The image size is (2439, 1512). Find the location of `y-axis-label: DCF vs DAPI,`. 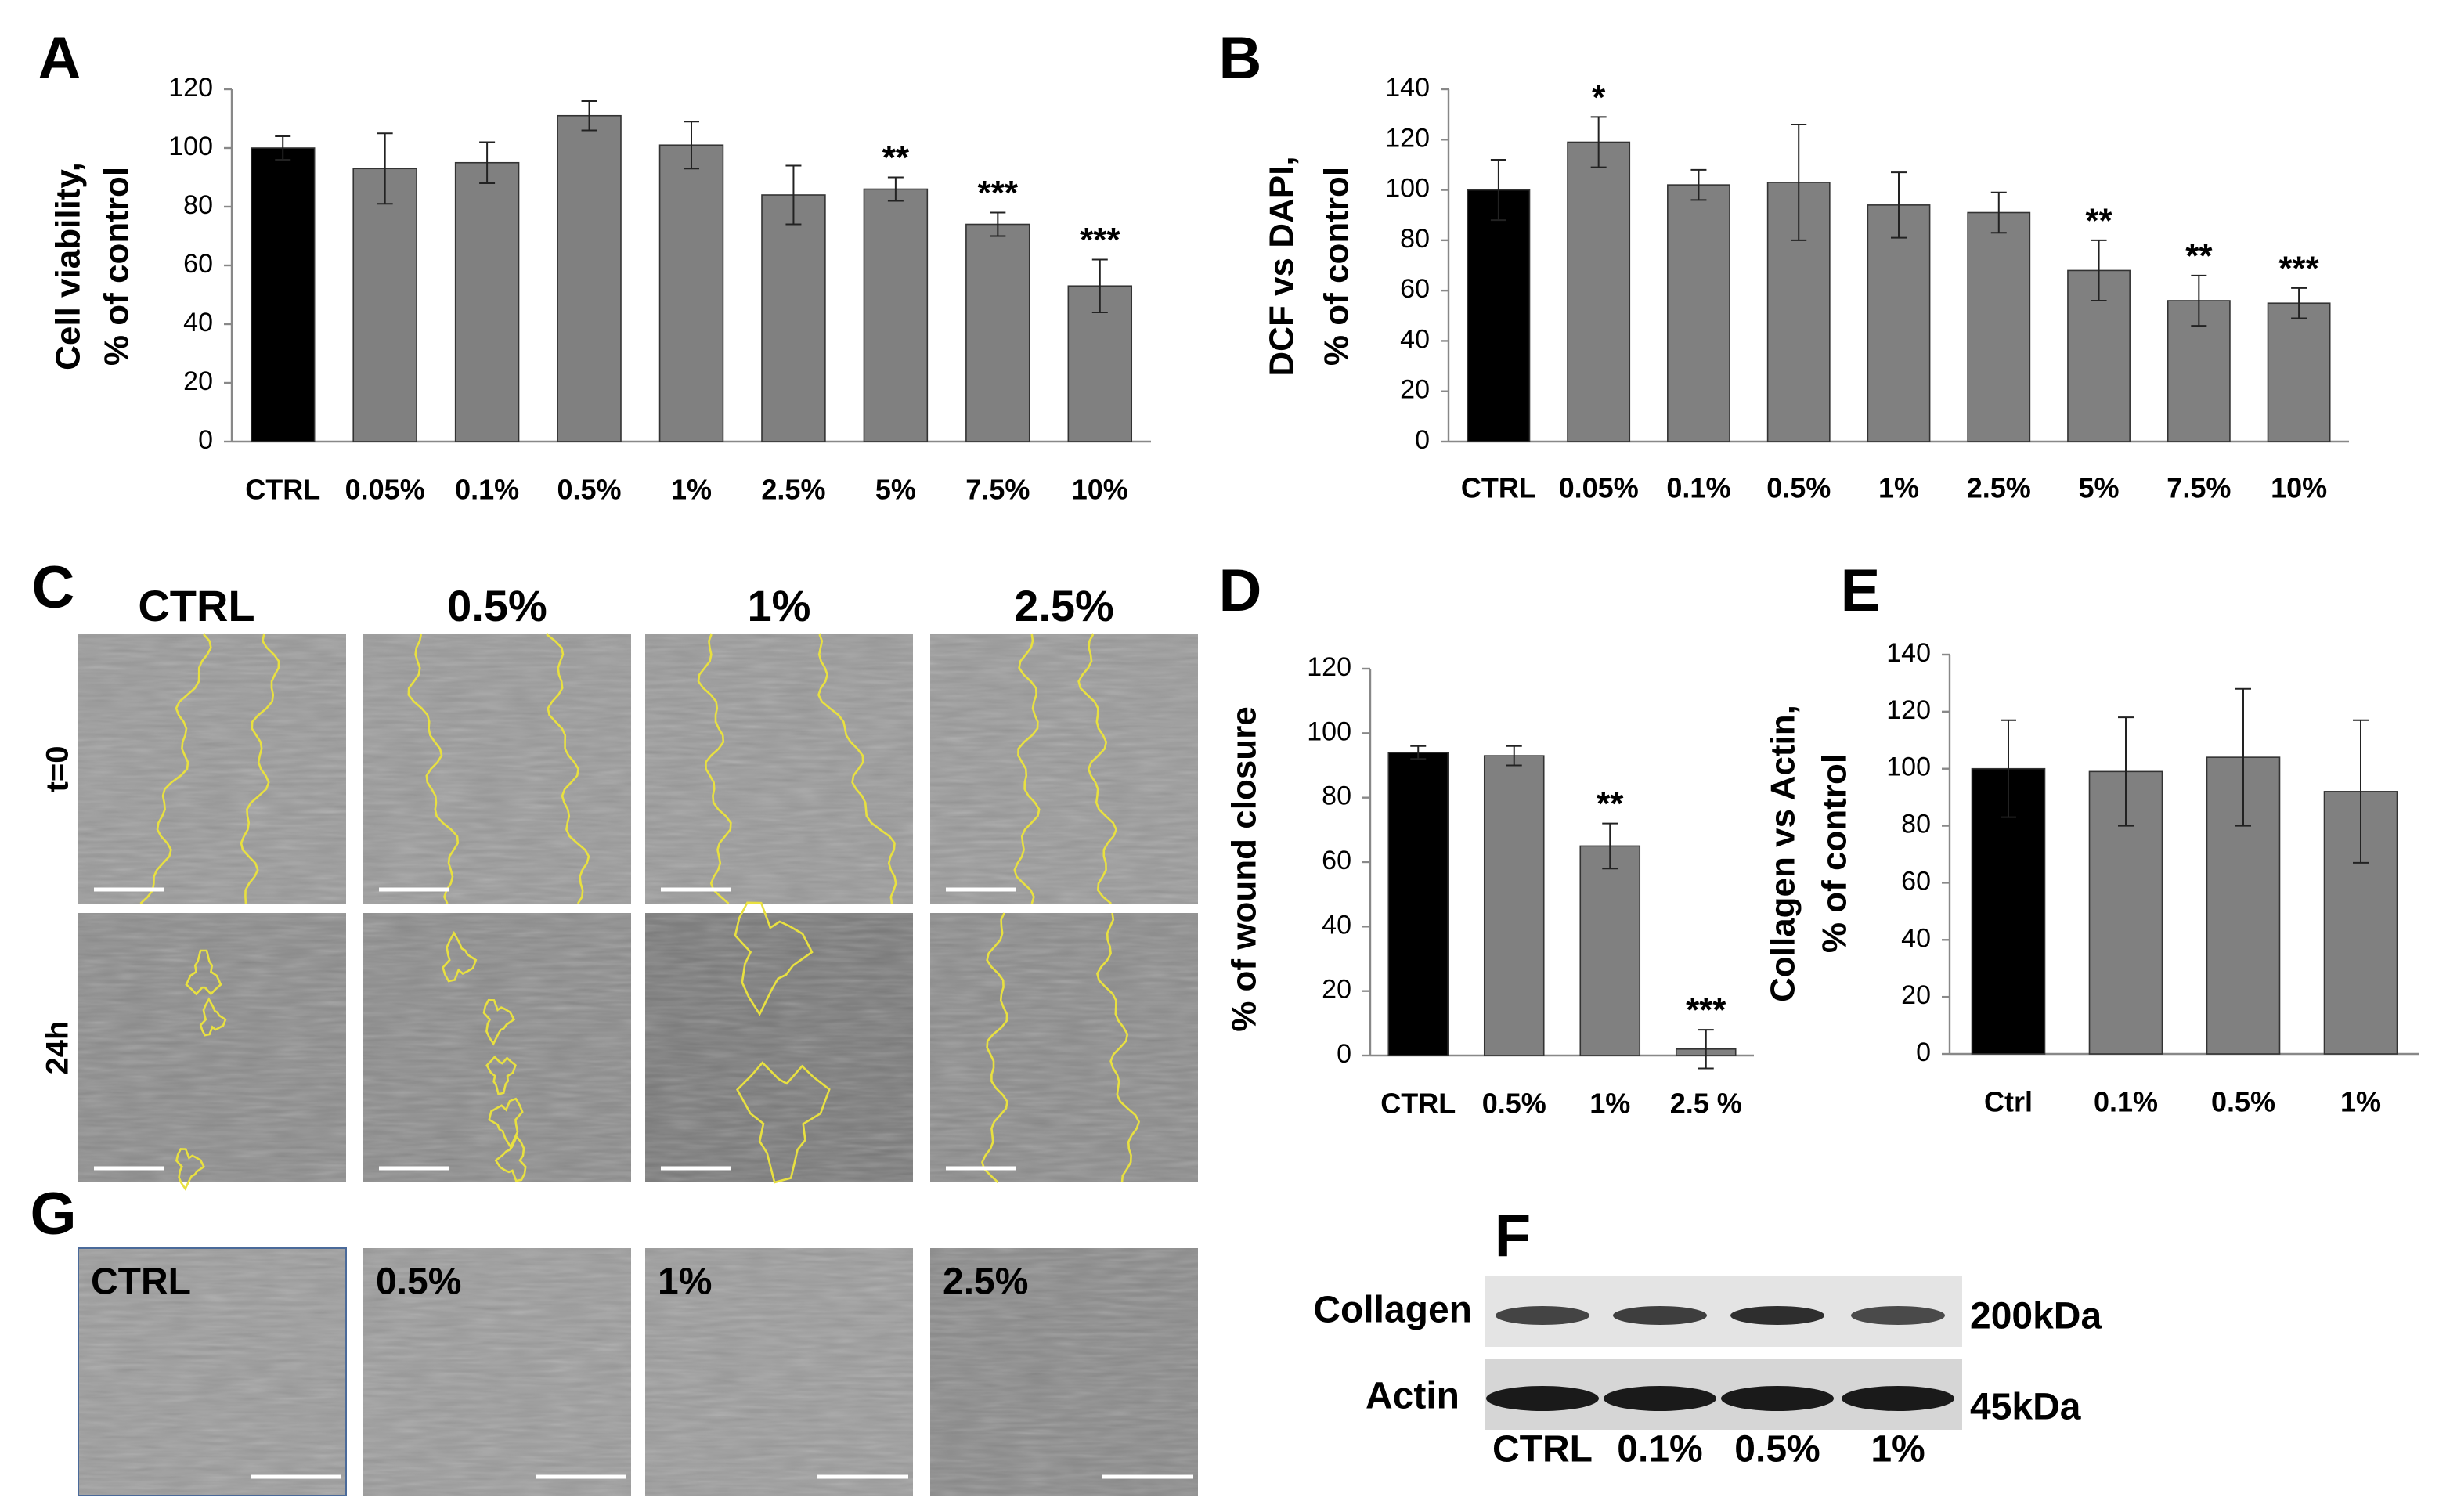

y-axis-label: DCF vs DAPI, is located at coordinates (1282, 266).